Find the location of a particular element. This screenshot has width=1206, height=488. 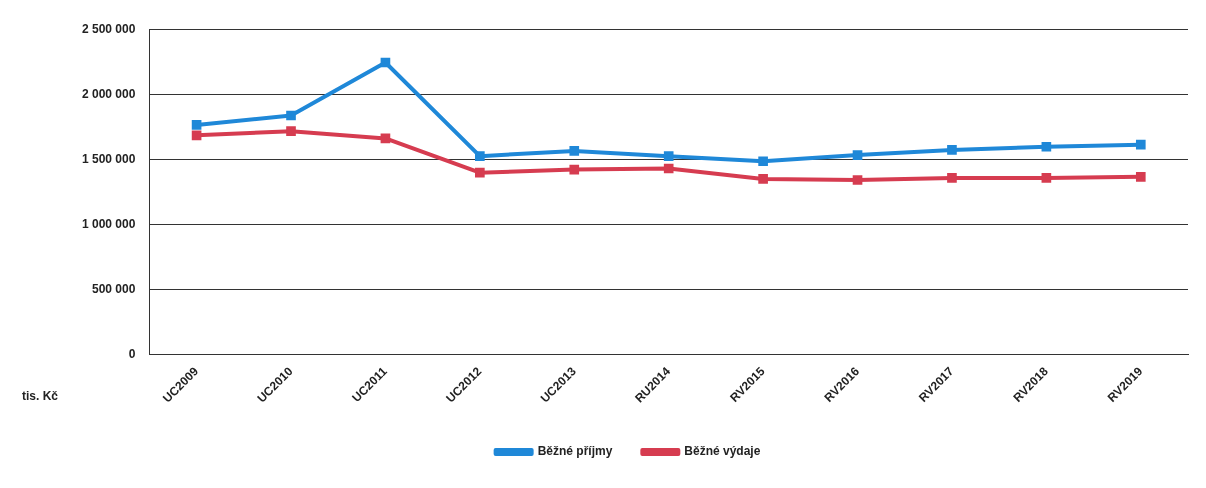

y-tick-label: 1 500 000 is located at coordinates (108, 158).